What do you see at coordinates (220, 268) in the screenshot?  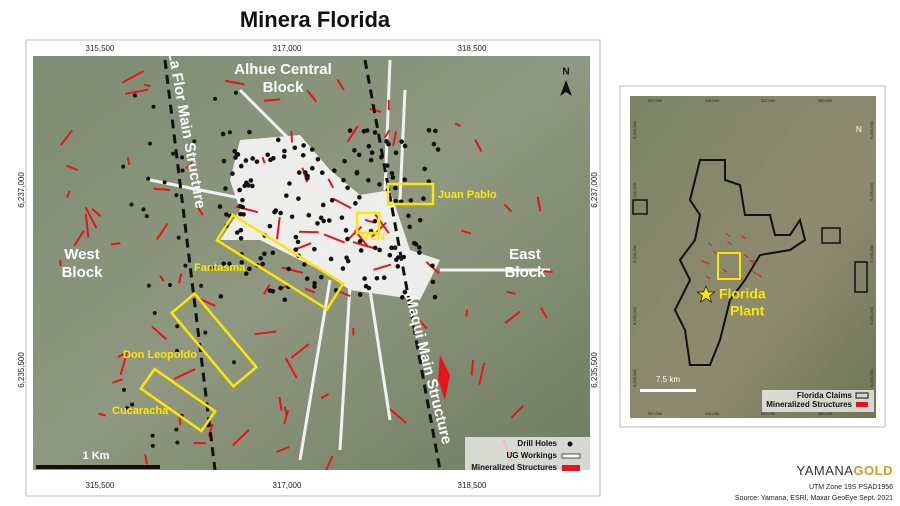 I see `target-label: Fantasma` at bounding box center [220, 268].